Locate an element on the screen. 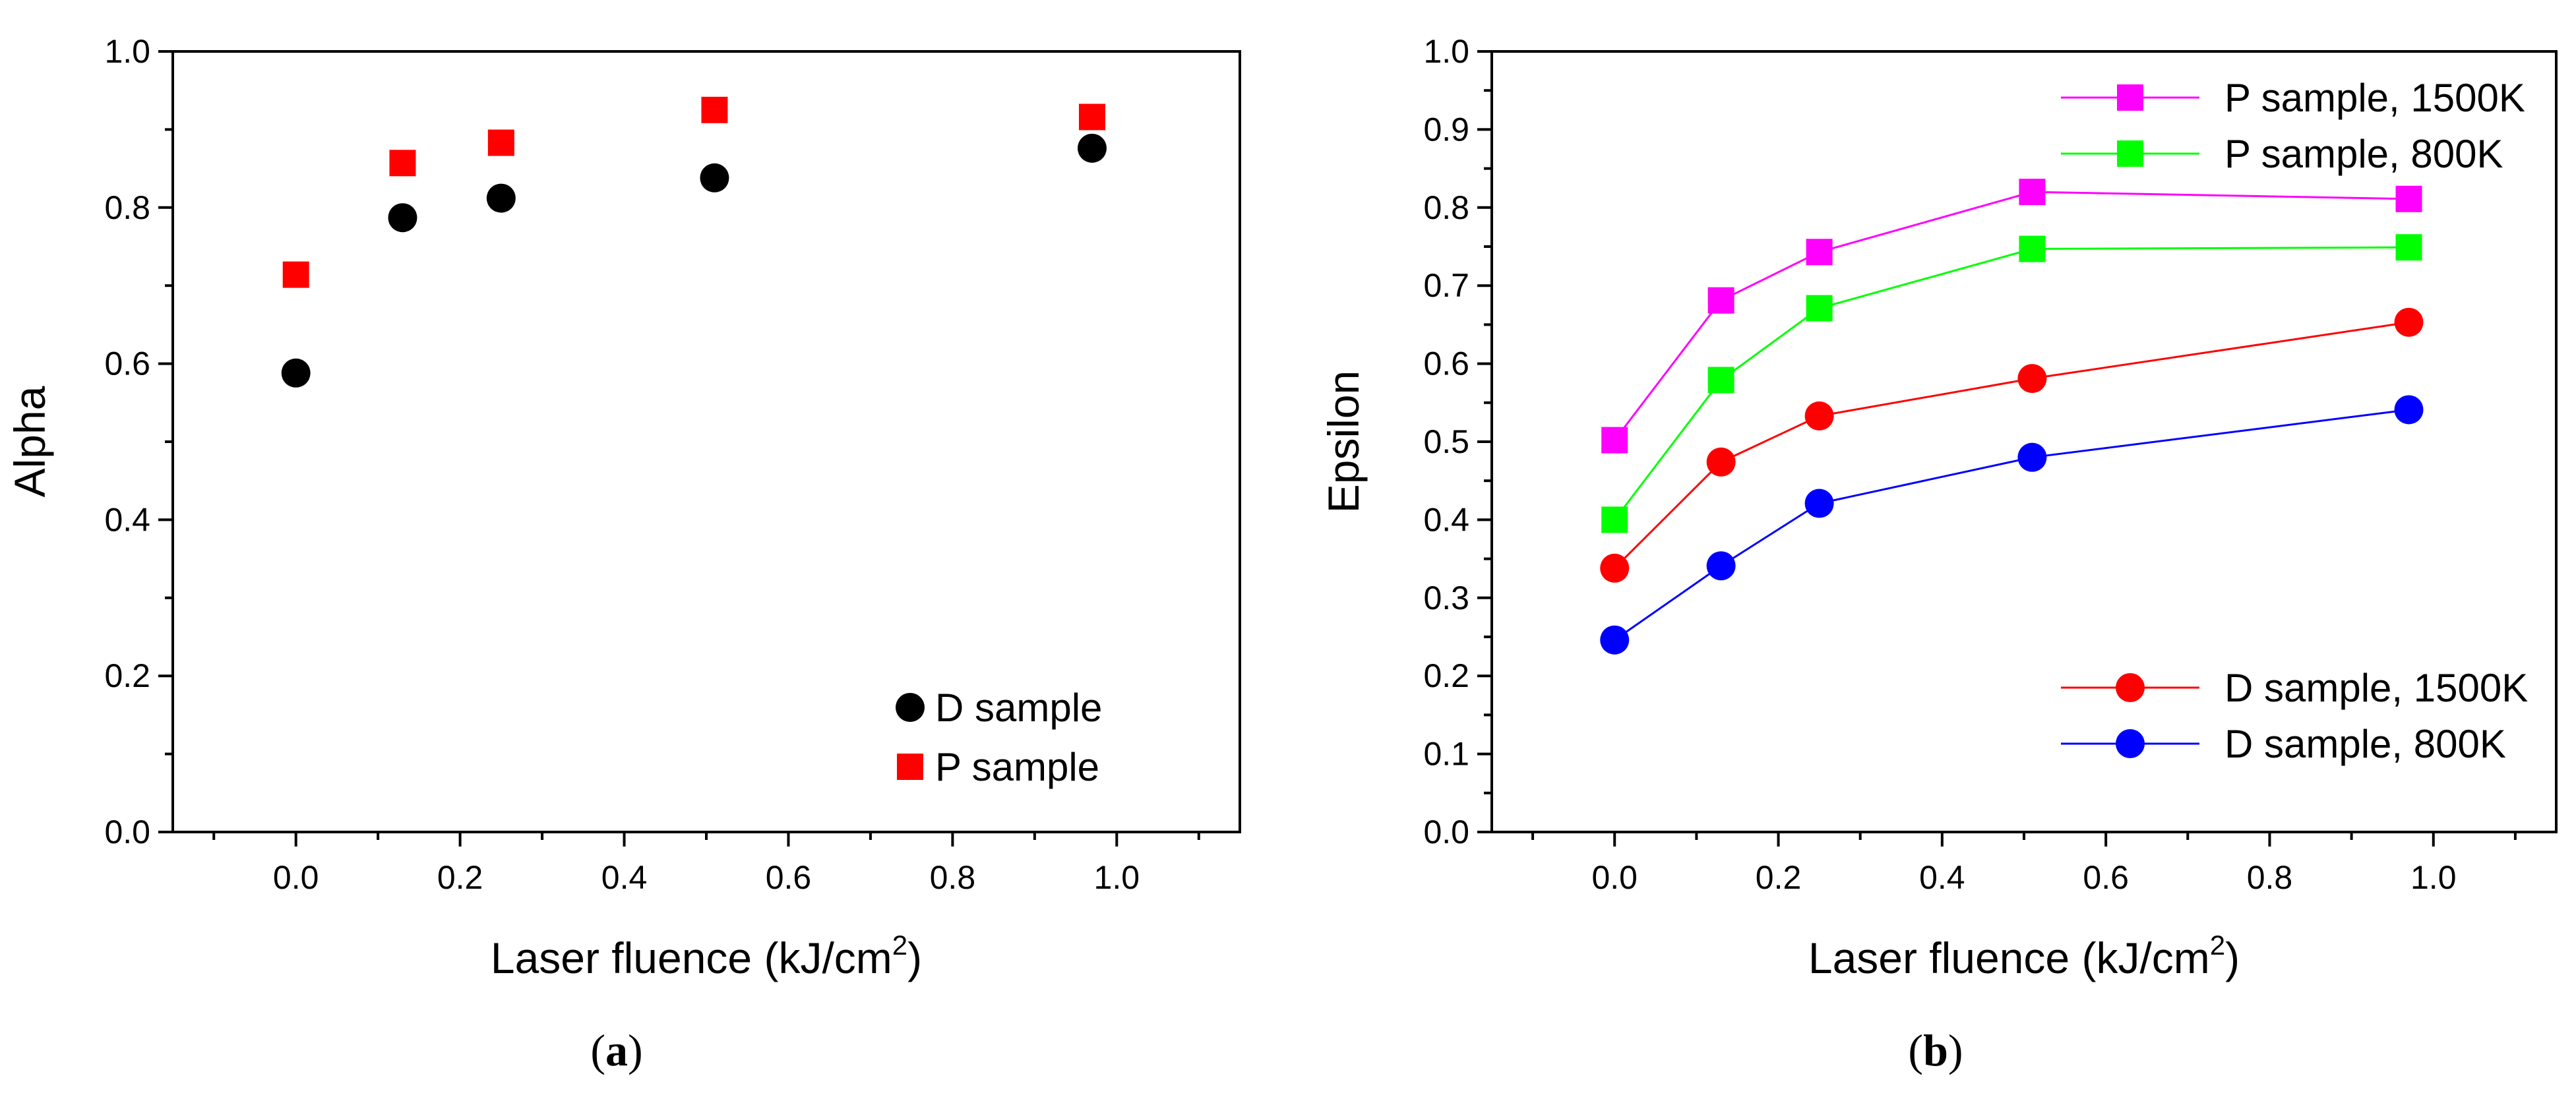  panel-a-x-tick-label: 0.4 is located at coordinates (624, 877).